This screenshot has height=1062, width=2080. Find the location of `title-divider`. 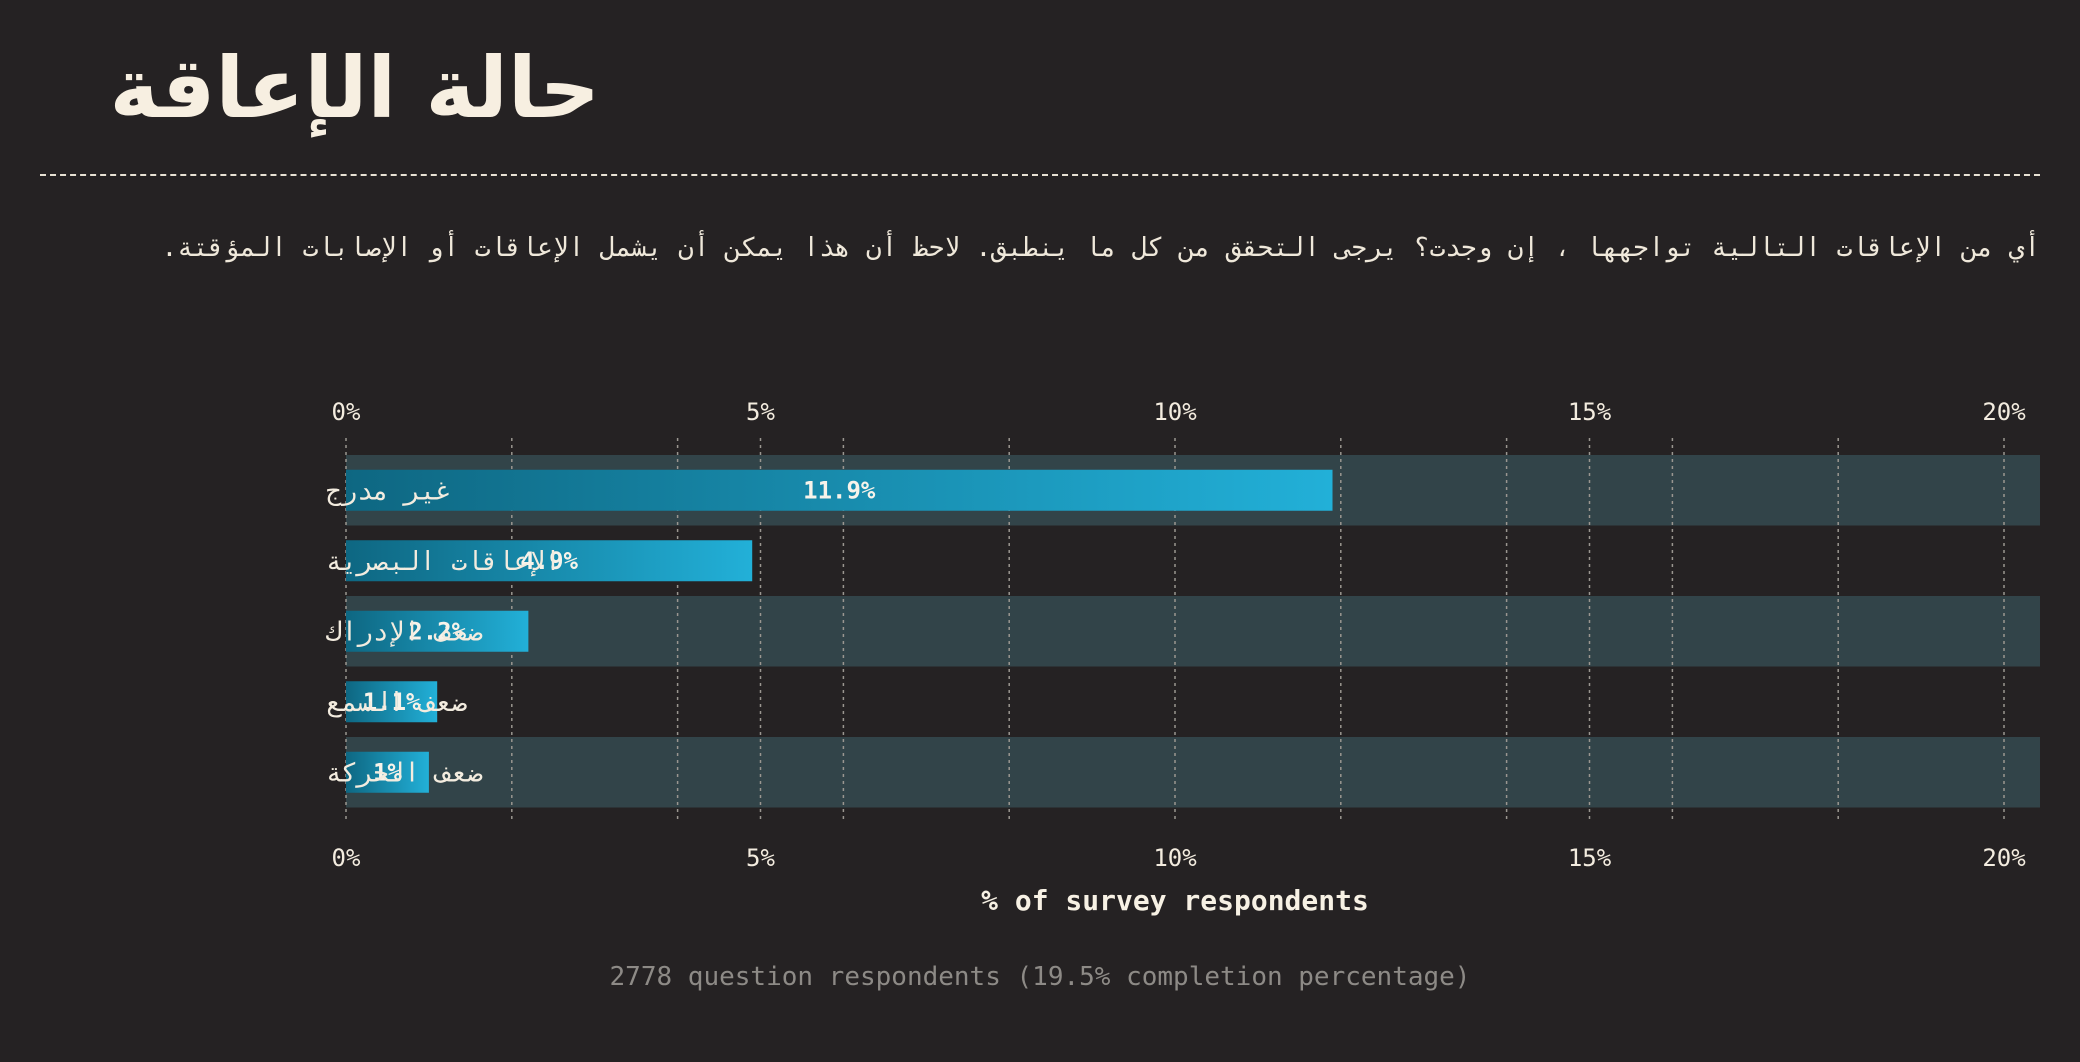

title-divider is located at coordinates (1040, 175).